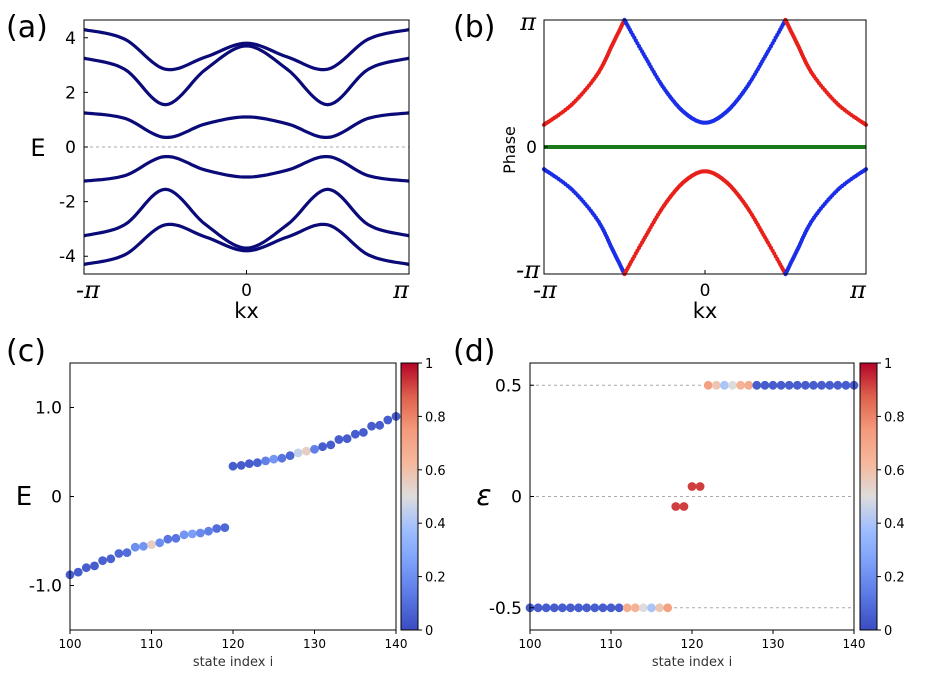 This screenshot has width=927, height=687. Describe the element at coordinates (246, 147) in the screenshot. I see `band-lines` at that location.